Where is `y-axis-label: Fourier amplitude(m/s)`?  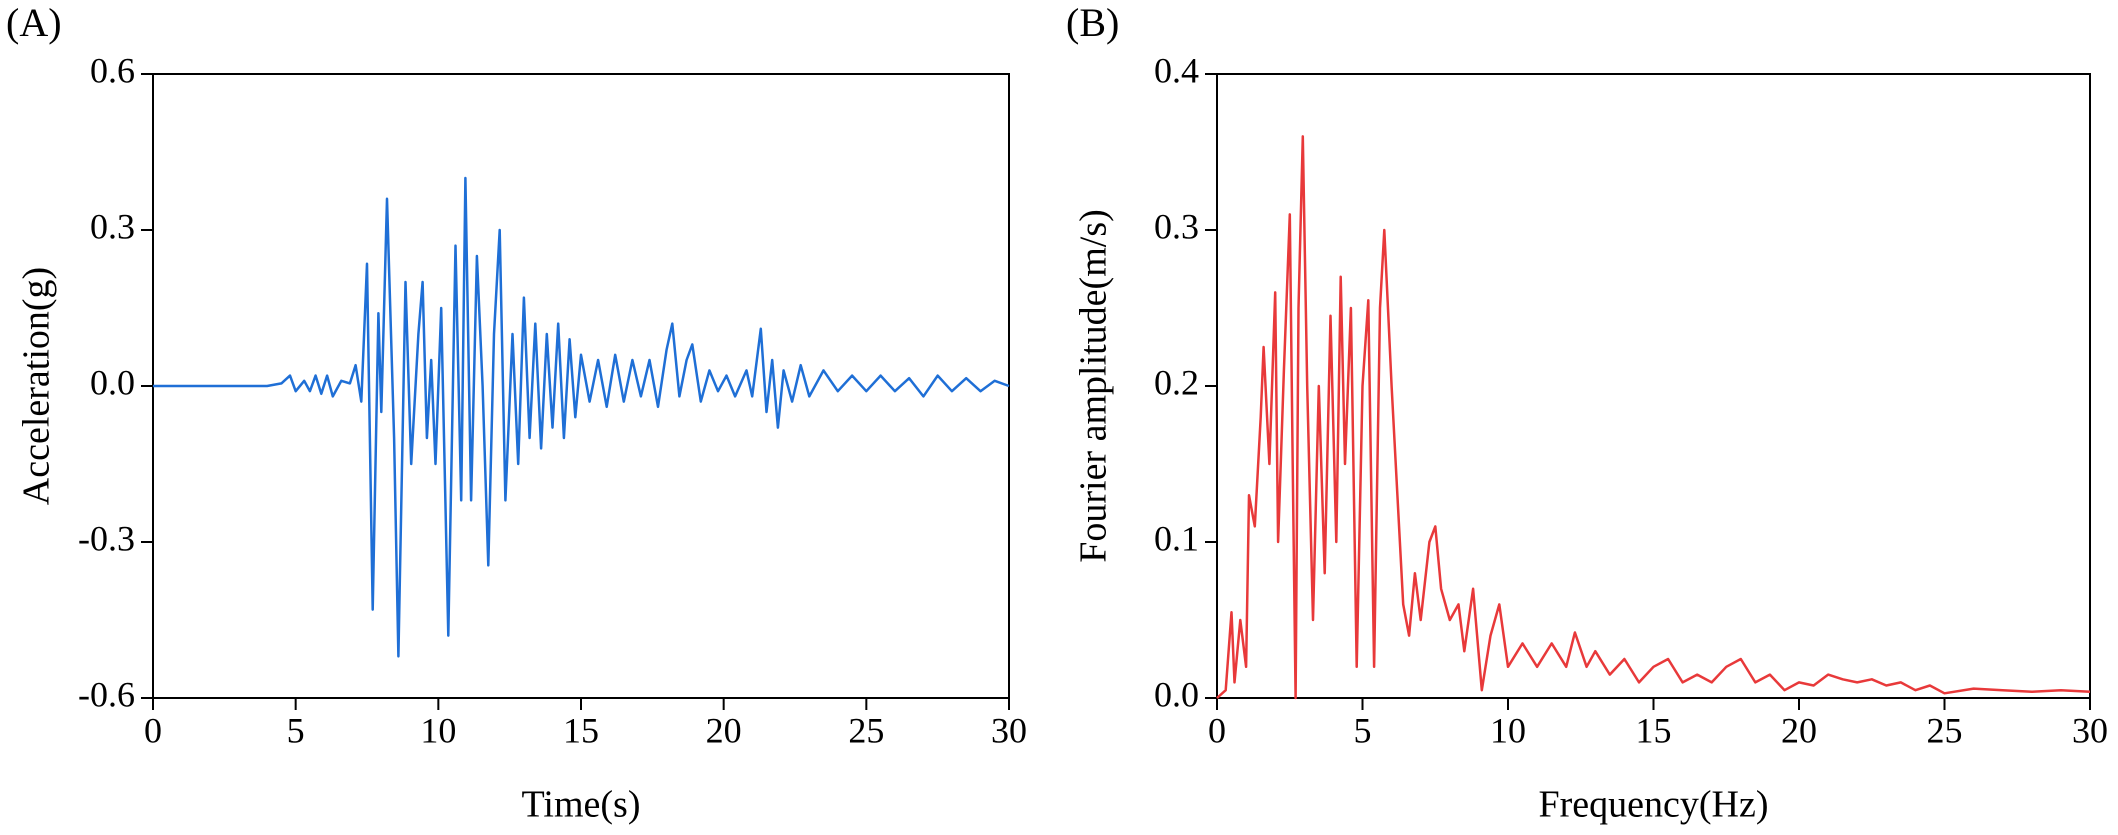 y-axis-label: Fourier amplitude(m/s) is located at coordinates (1094, 386).